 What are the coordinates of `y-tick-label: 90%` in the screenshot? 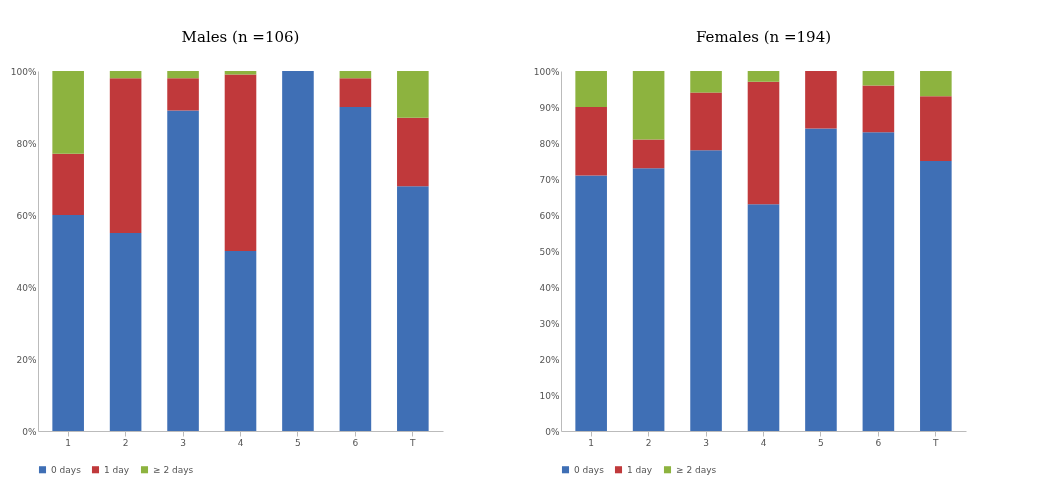 It's located at (549, 107).